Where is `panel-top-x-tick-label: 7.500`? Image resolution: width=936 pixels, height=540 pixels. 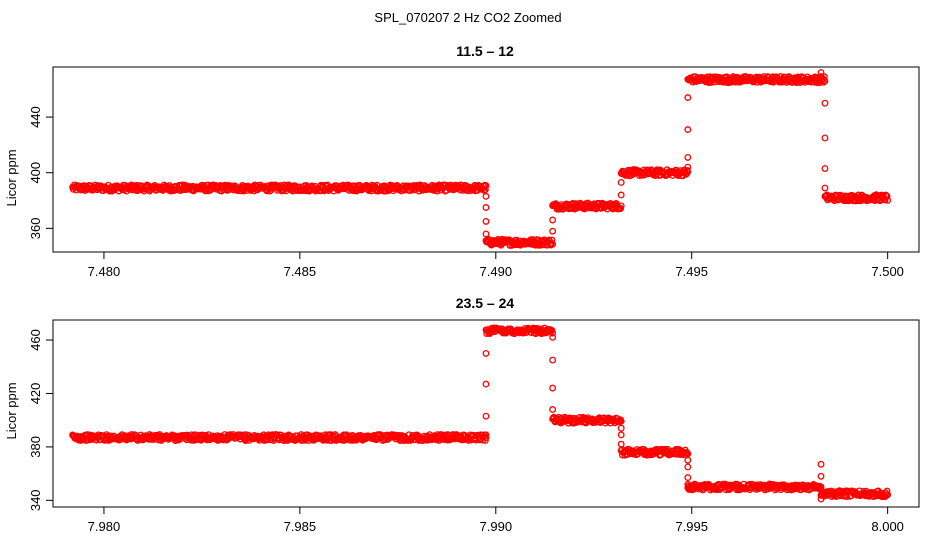
panel-top-x-tick-label: 7.500 is located at coordinates (887, 271).